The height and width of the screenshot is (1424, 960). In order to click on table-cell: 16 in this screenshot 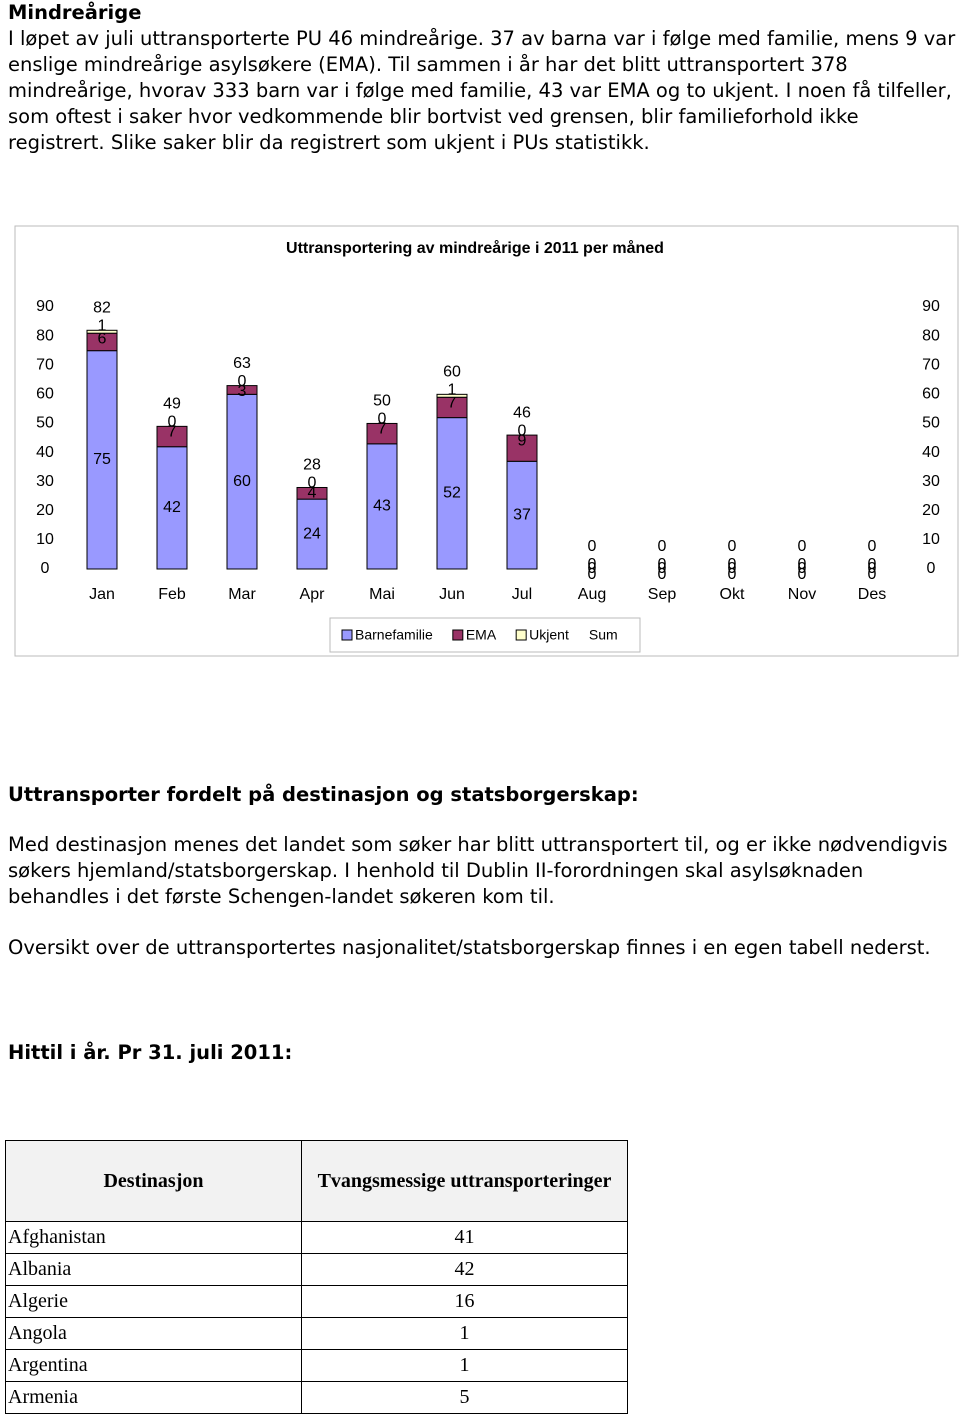, I will do `click(464, 1301)`.